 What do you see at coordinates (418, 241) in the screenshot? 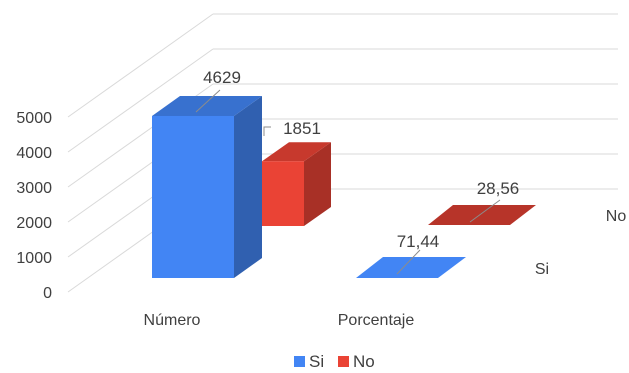
I see `data-label-si-porcentaje: 71,44` at bounding box center [418, 241].